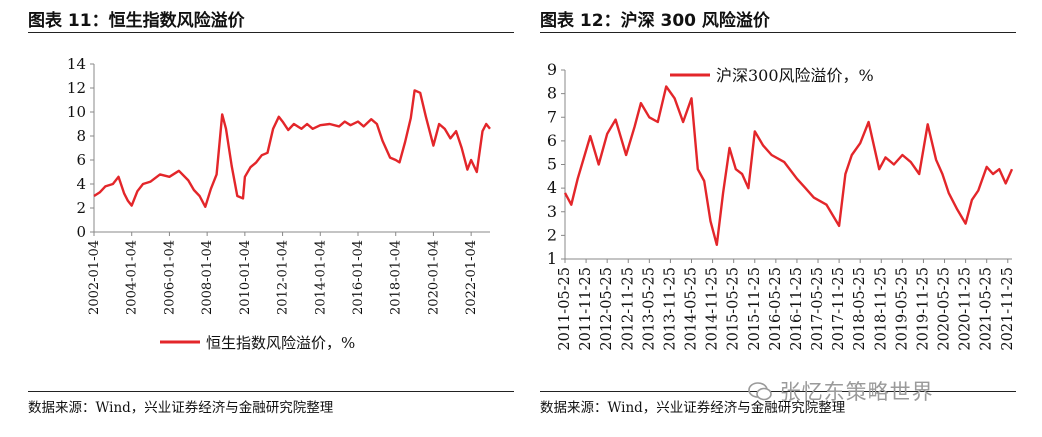 The image size is (1042, 437). Describe the element at coordinates (169, 277) in the screenshot. I see `x-tick-label: 2006-01-04` at that location.